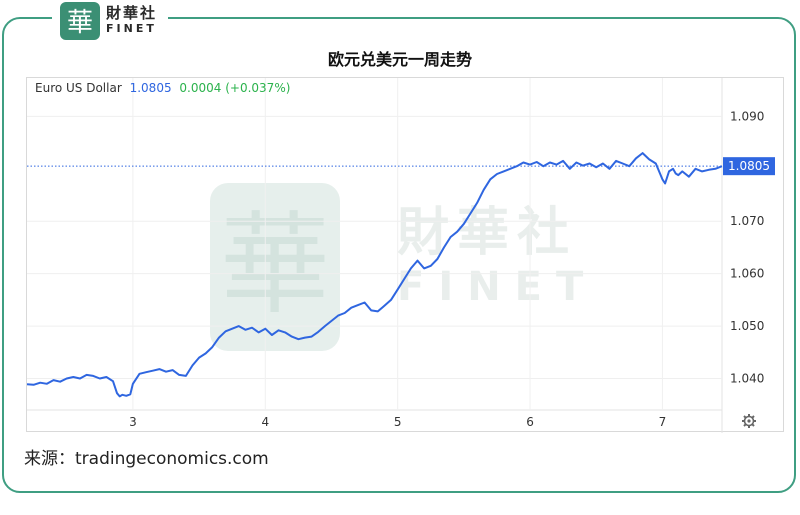  Describe the element at coordinates (663, 422) in the screenshot. I see `x-tick-label: 7` at that location.